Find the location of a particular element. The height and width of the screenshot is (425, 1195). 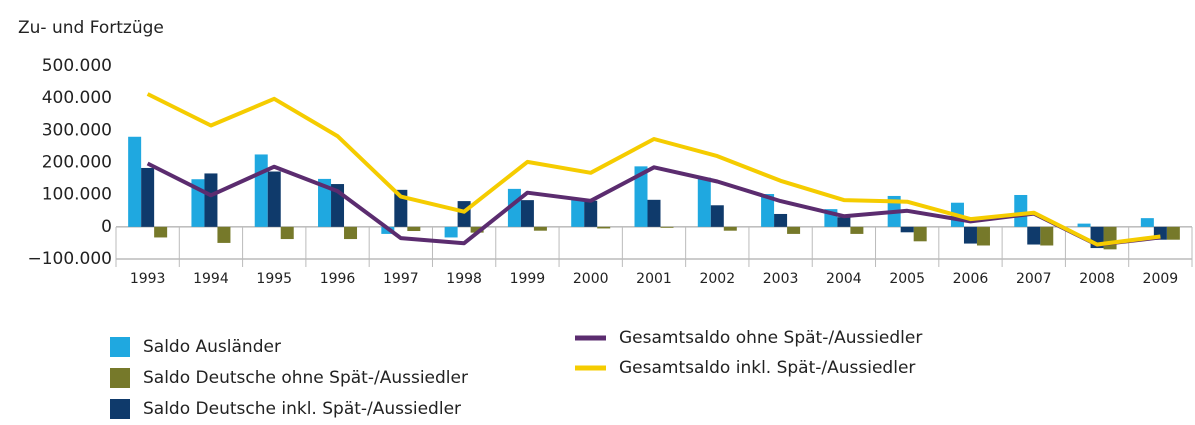

x-tick-label: 2009 is located at coordinates (1161, 279).